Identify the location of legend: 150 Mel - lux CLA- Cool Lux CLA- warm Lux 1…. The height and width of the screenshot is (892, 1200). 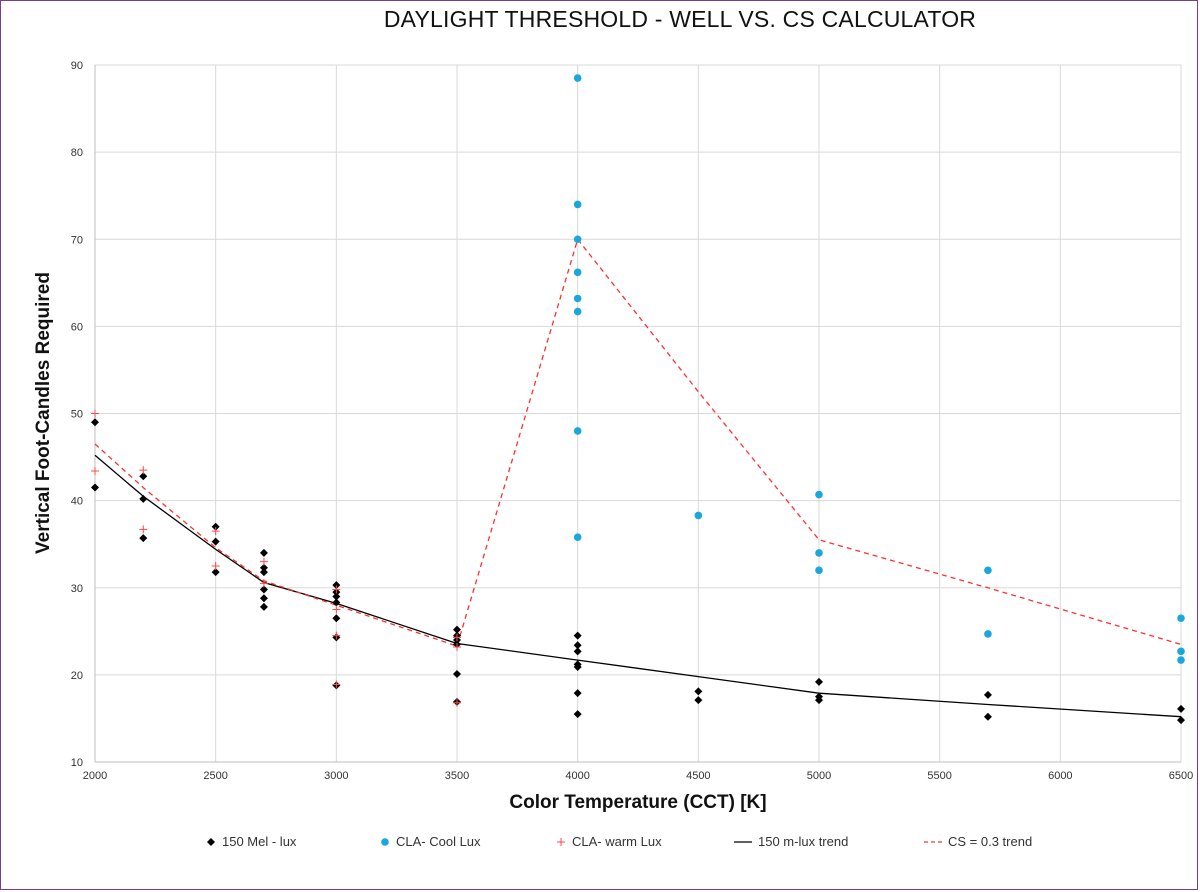
(600, 844).